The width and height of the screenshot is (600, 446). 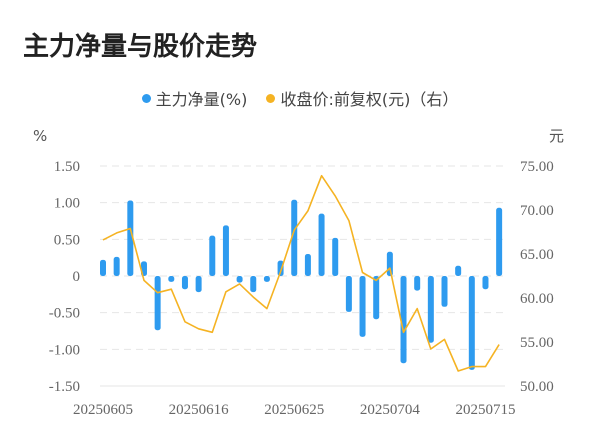 What do you see at coordinates (537, 211) in the screenshot?
I see `right-axis-tick-label: 70.00` at bounding box center [537, 211].